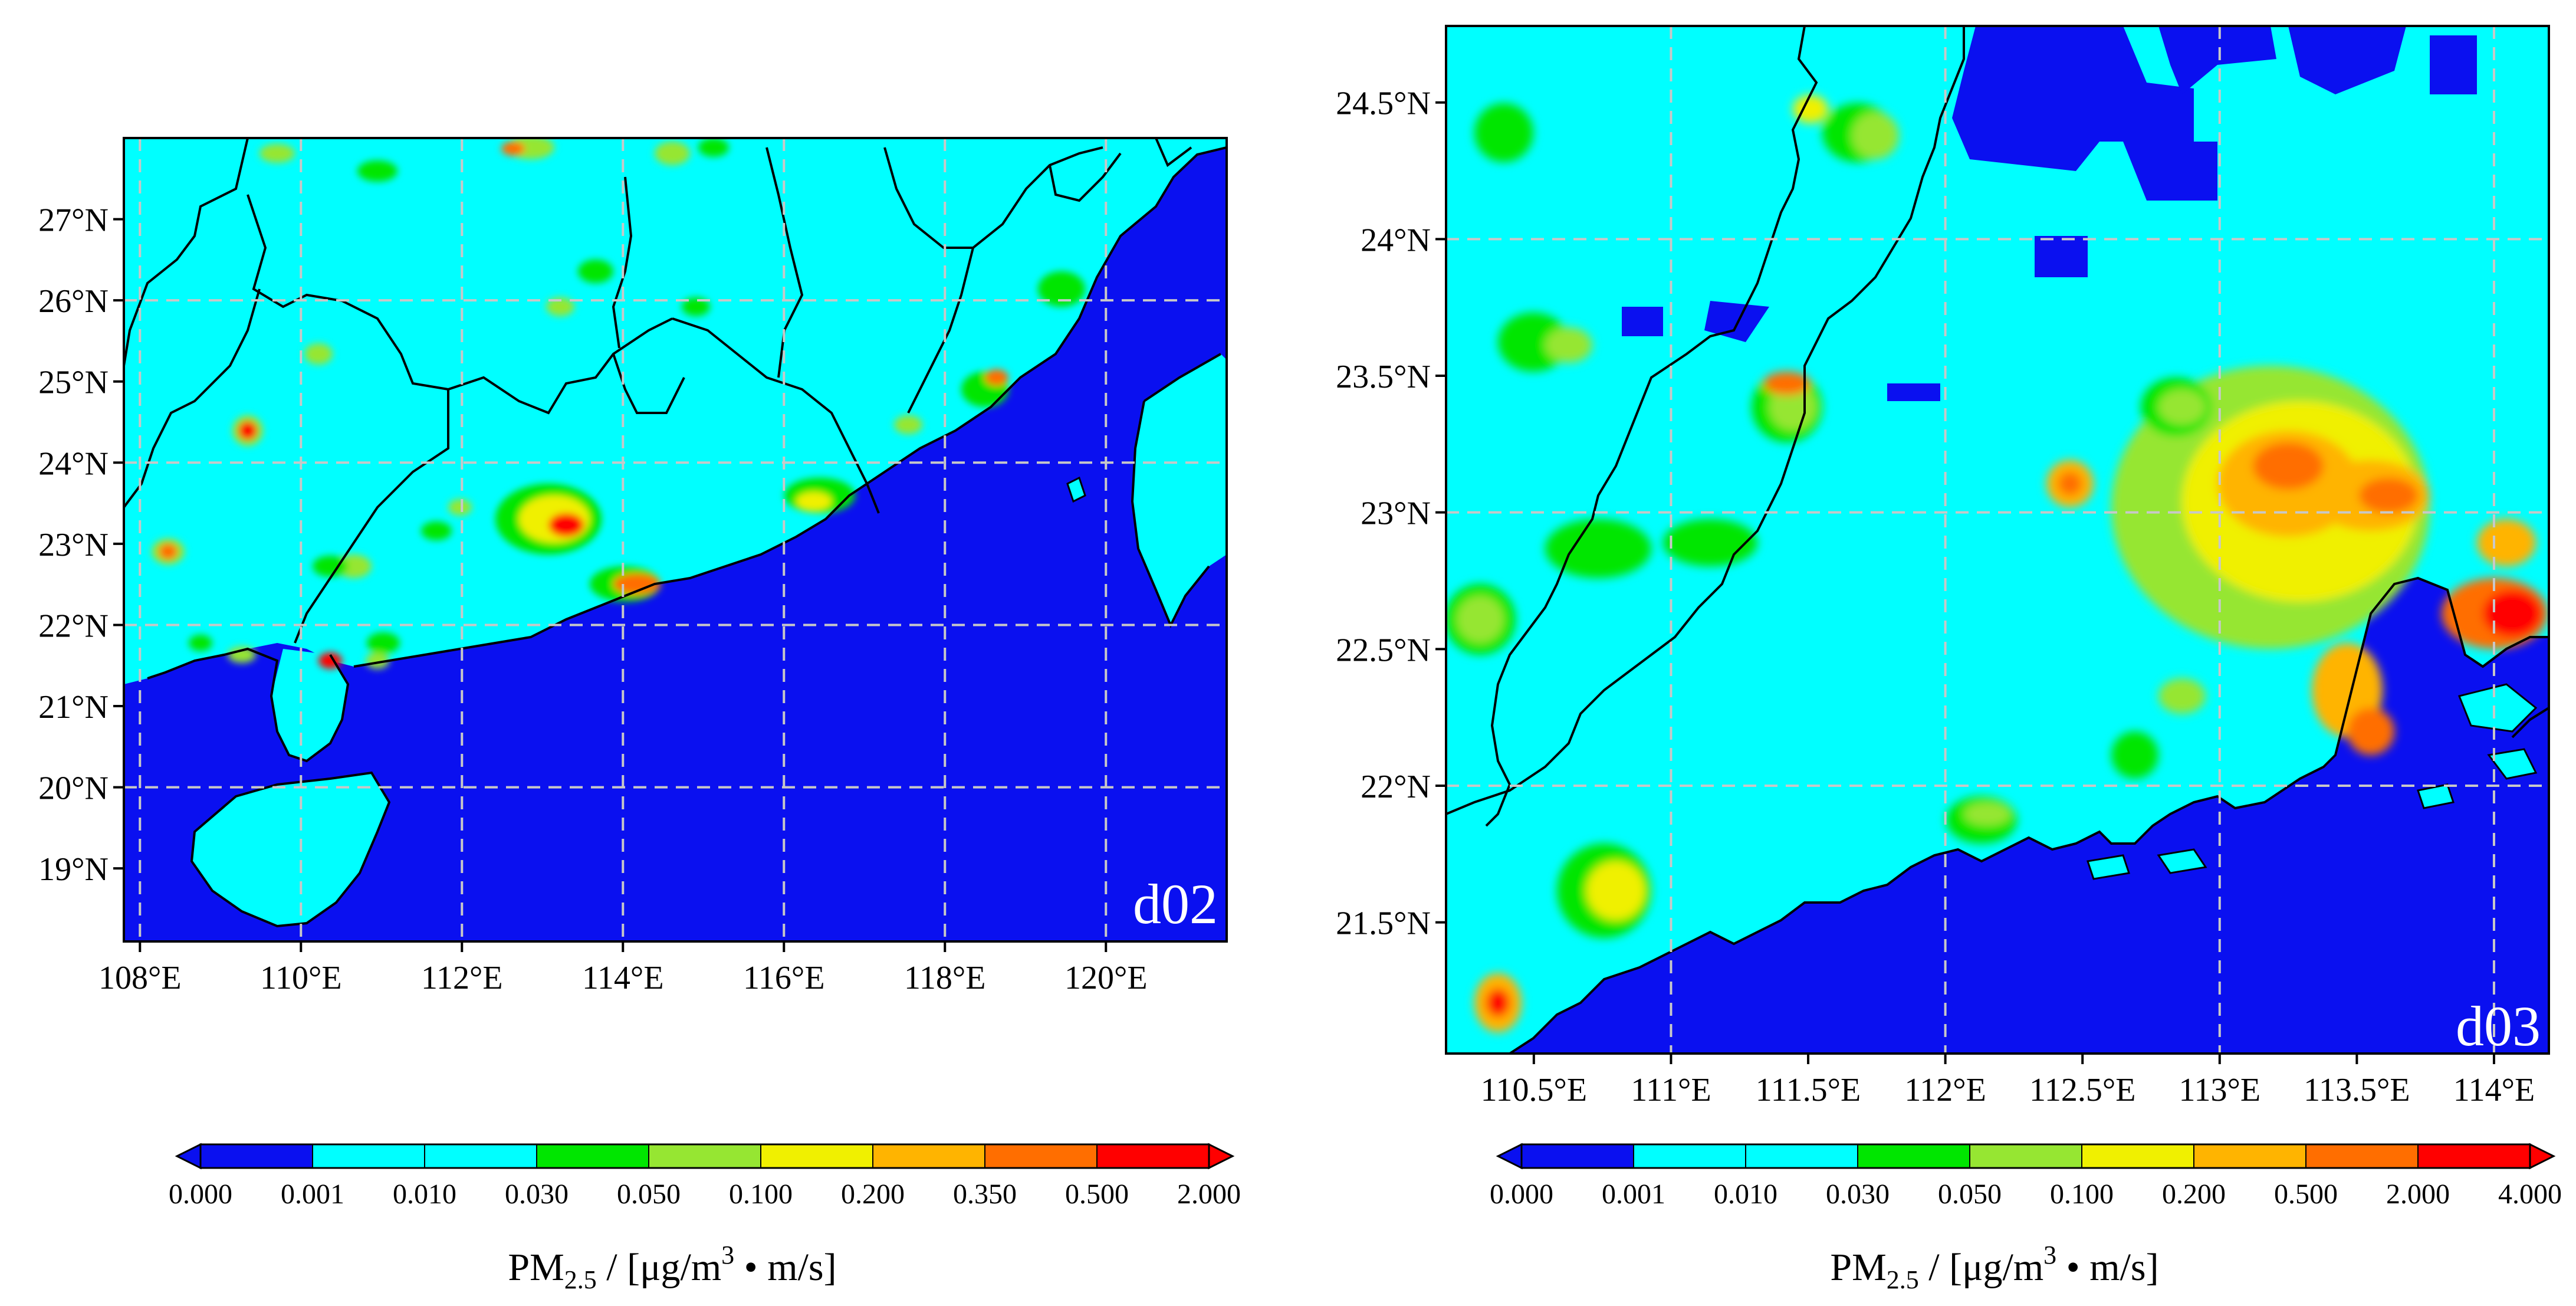 The height and width of the screenshot is (1306, 2576). Describe the element at coordinates (73, 707) in the screenshot. I see `tick-label-lat: 21°N` at that location.